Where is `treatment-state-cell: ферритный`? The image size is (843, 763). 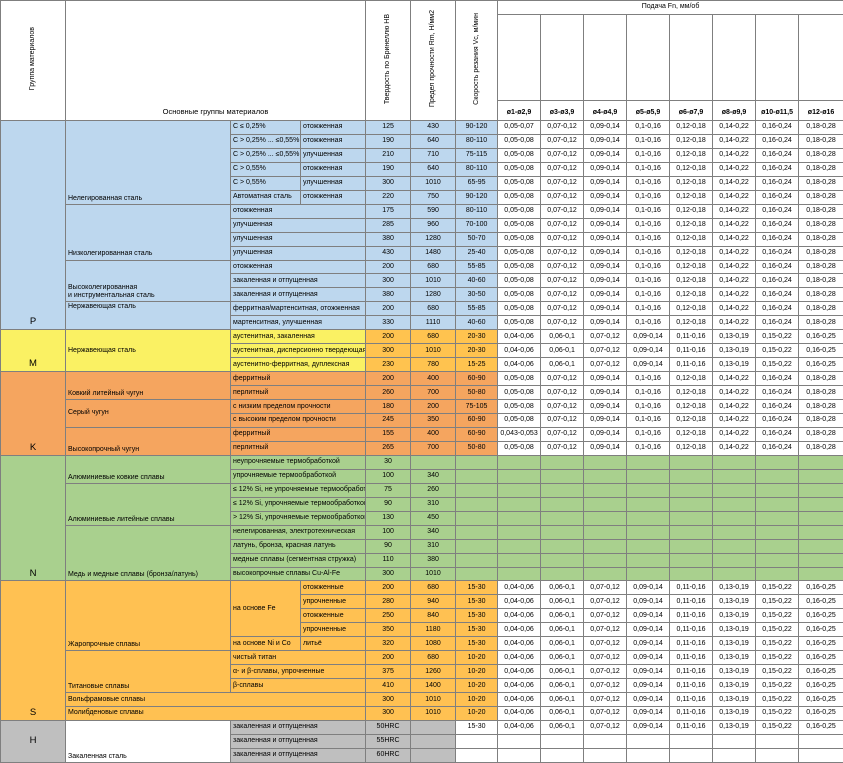 treatment-state-cell: ферритный is located at coordinates (298, 379).